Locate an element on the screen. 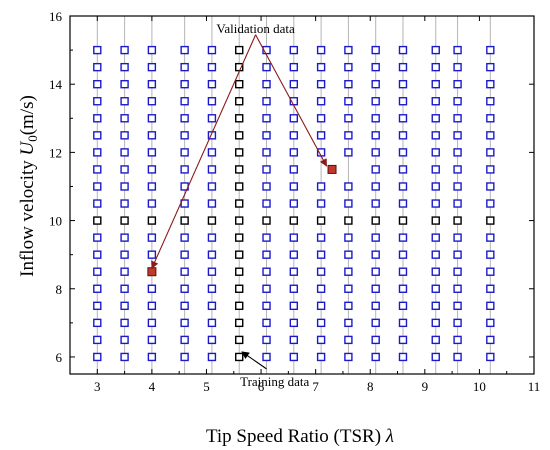  x-tick-label: 11 is located at coordinates (534, 386).